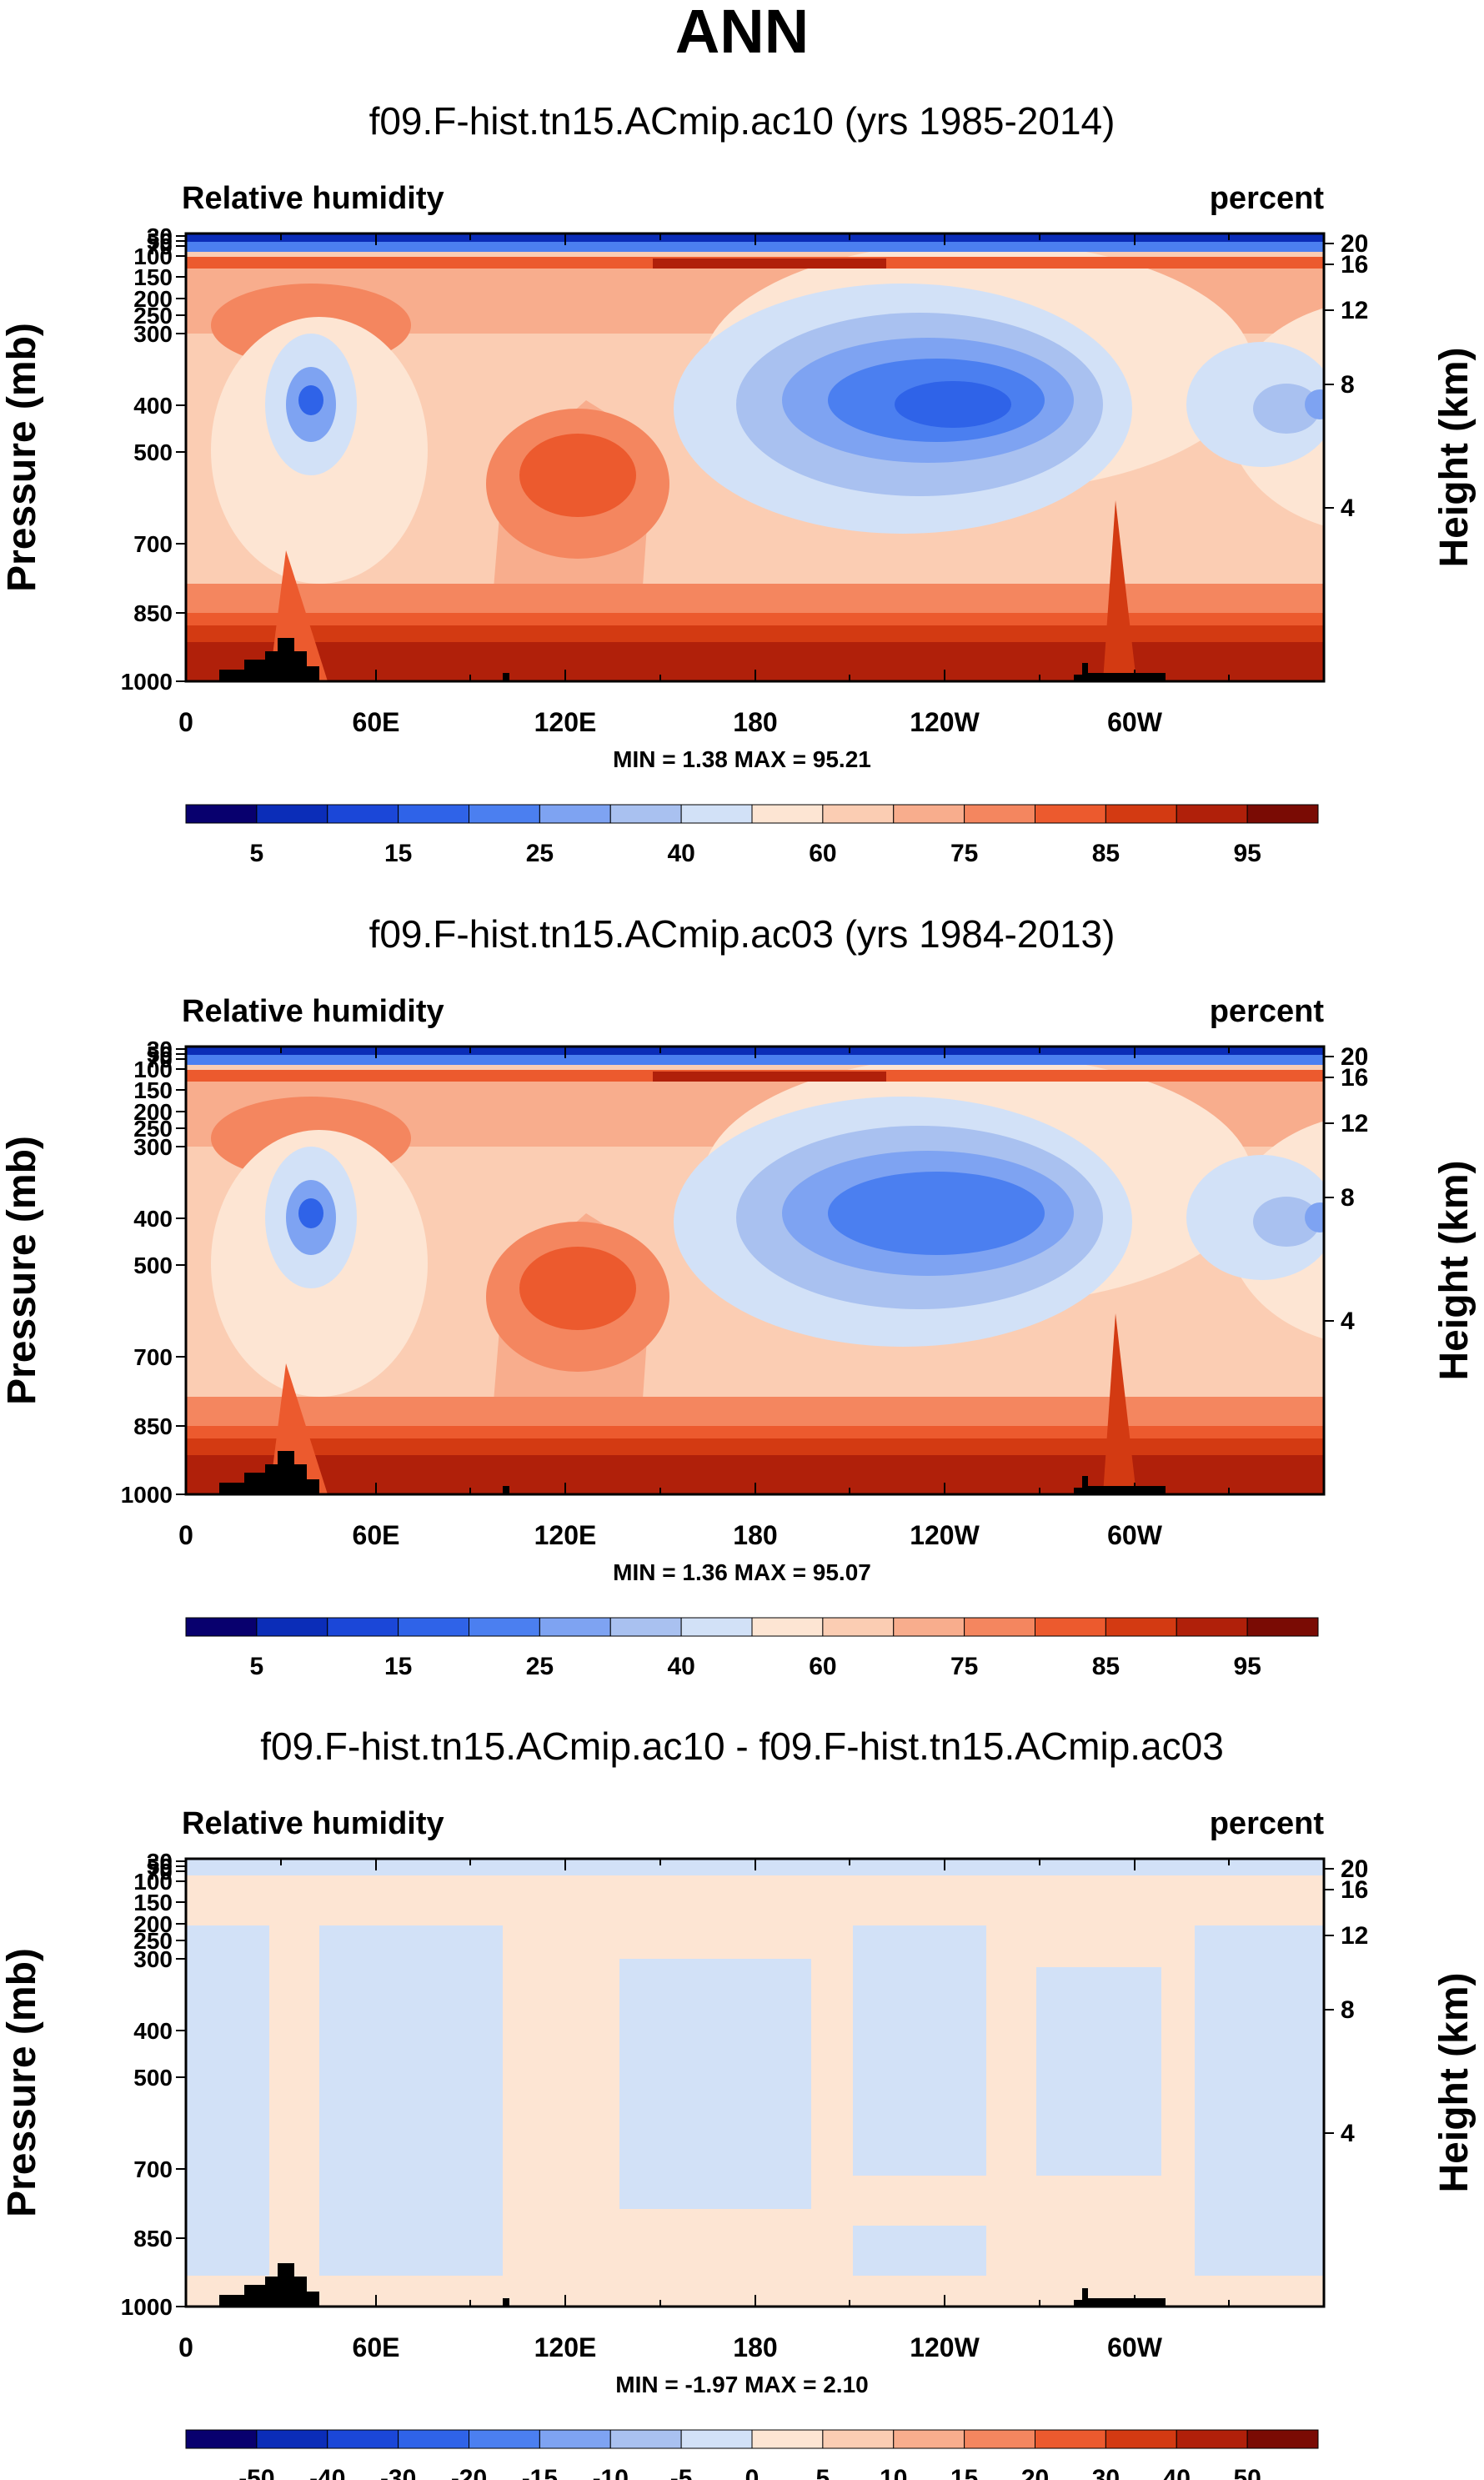  What do you see at coordinates (376, 1535) in the screenshot?
I see `x-tick-label: 60E` at bounding box center [376, 1535].